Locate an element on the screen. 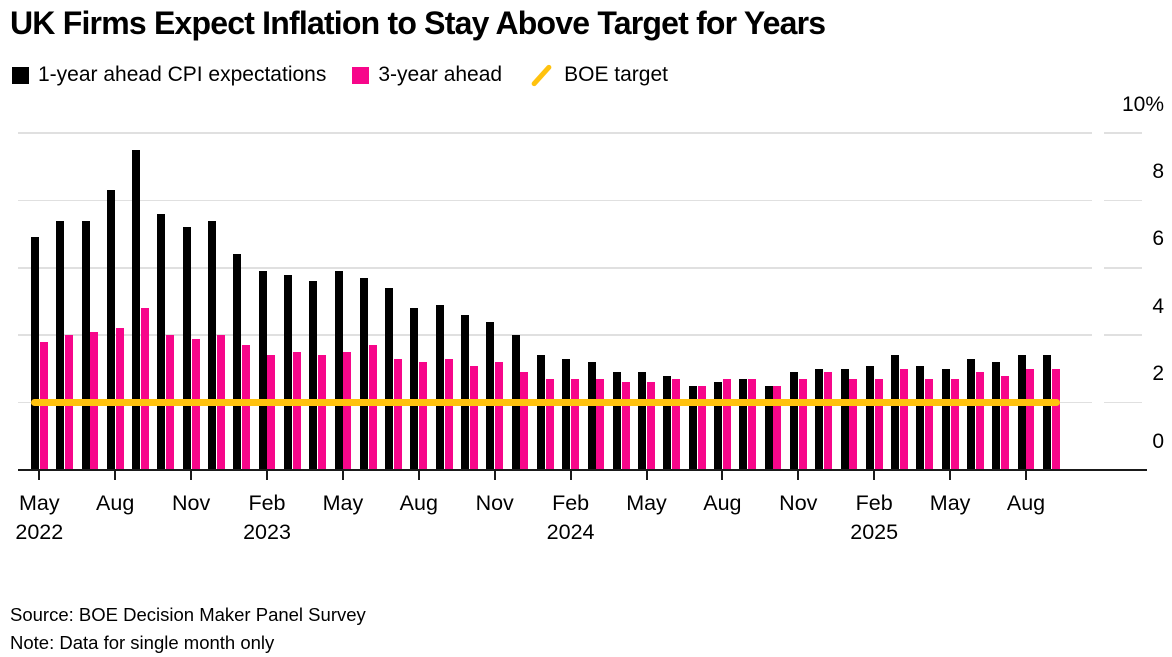 The image size is (1172, 657). y-axis-label: 8 is located at coordinates (1158, 171).